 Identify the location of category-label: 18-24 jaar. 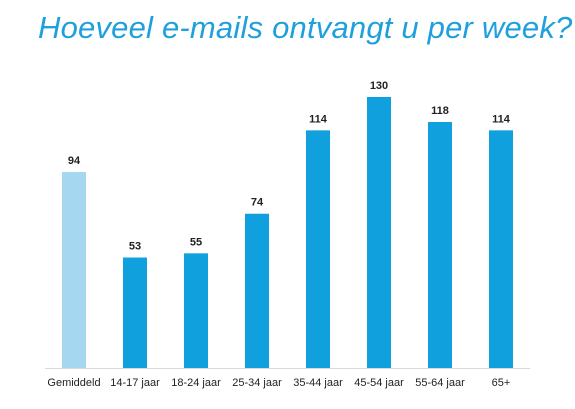
(196, 383).